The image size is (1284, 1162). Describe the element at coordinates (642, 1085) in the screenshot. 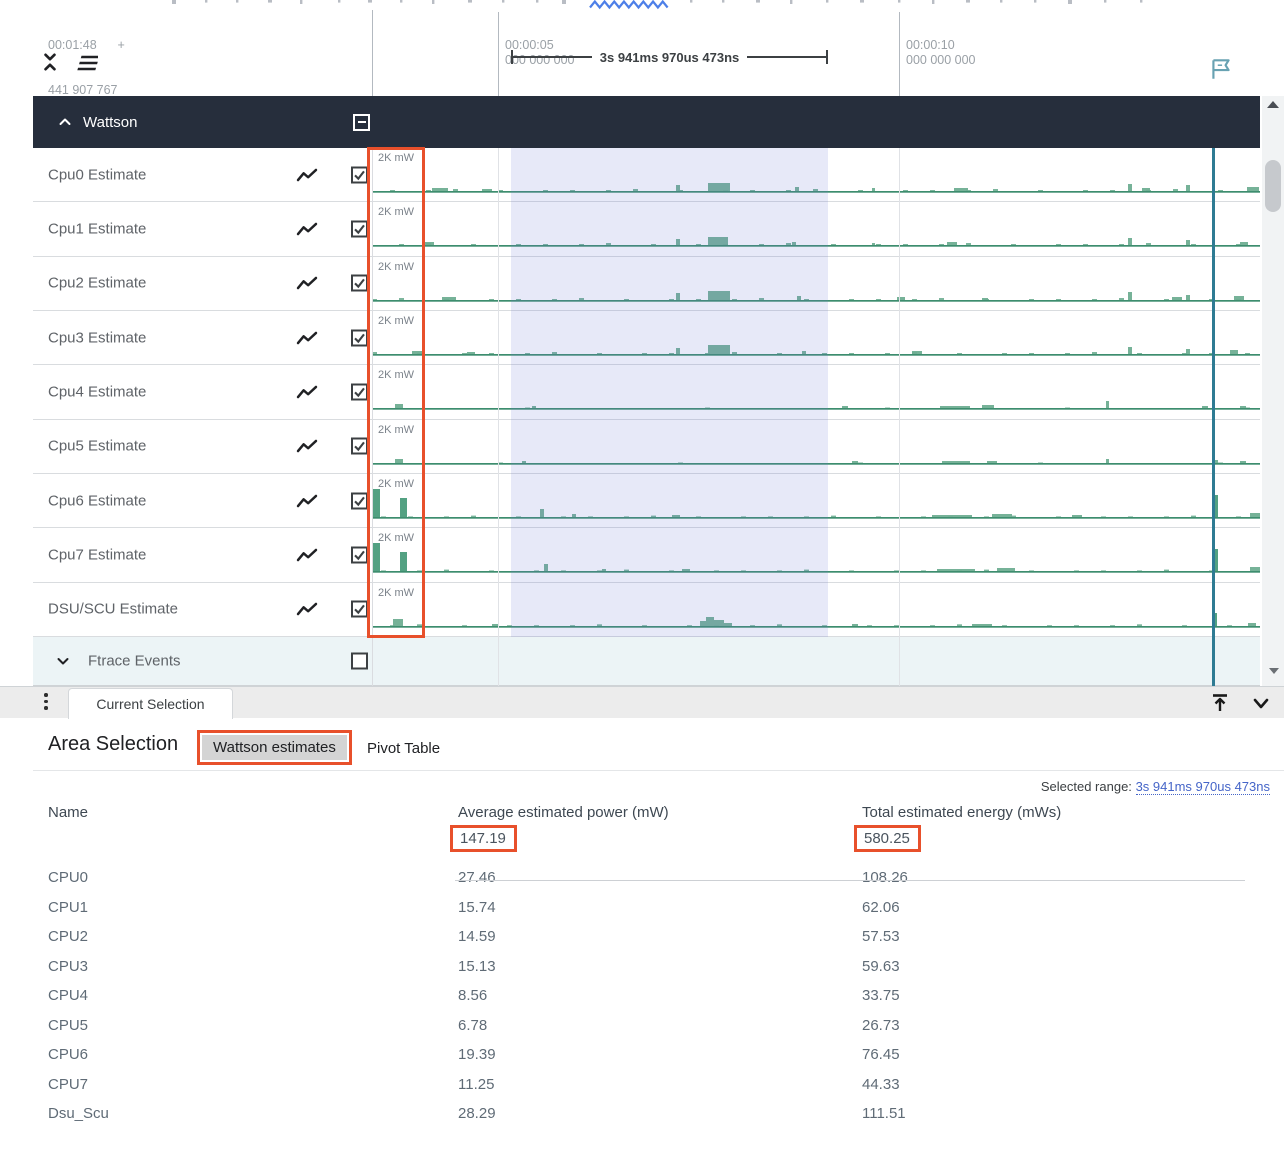

I see `table-row: CPU7 11.25 44.33` at that location.